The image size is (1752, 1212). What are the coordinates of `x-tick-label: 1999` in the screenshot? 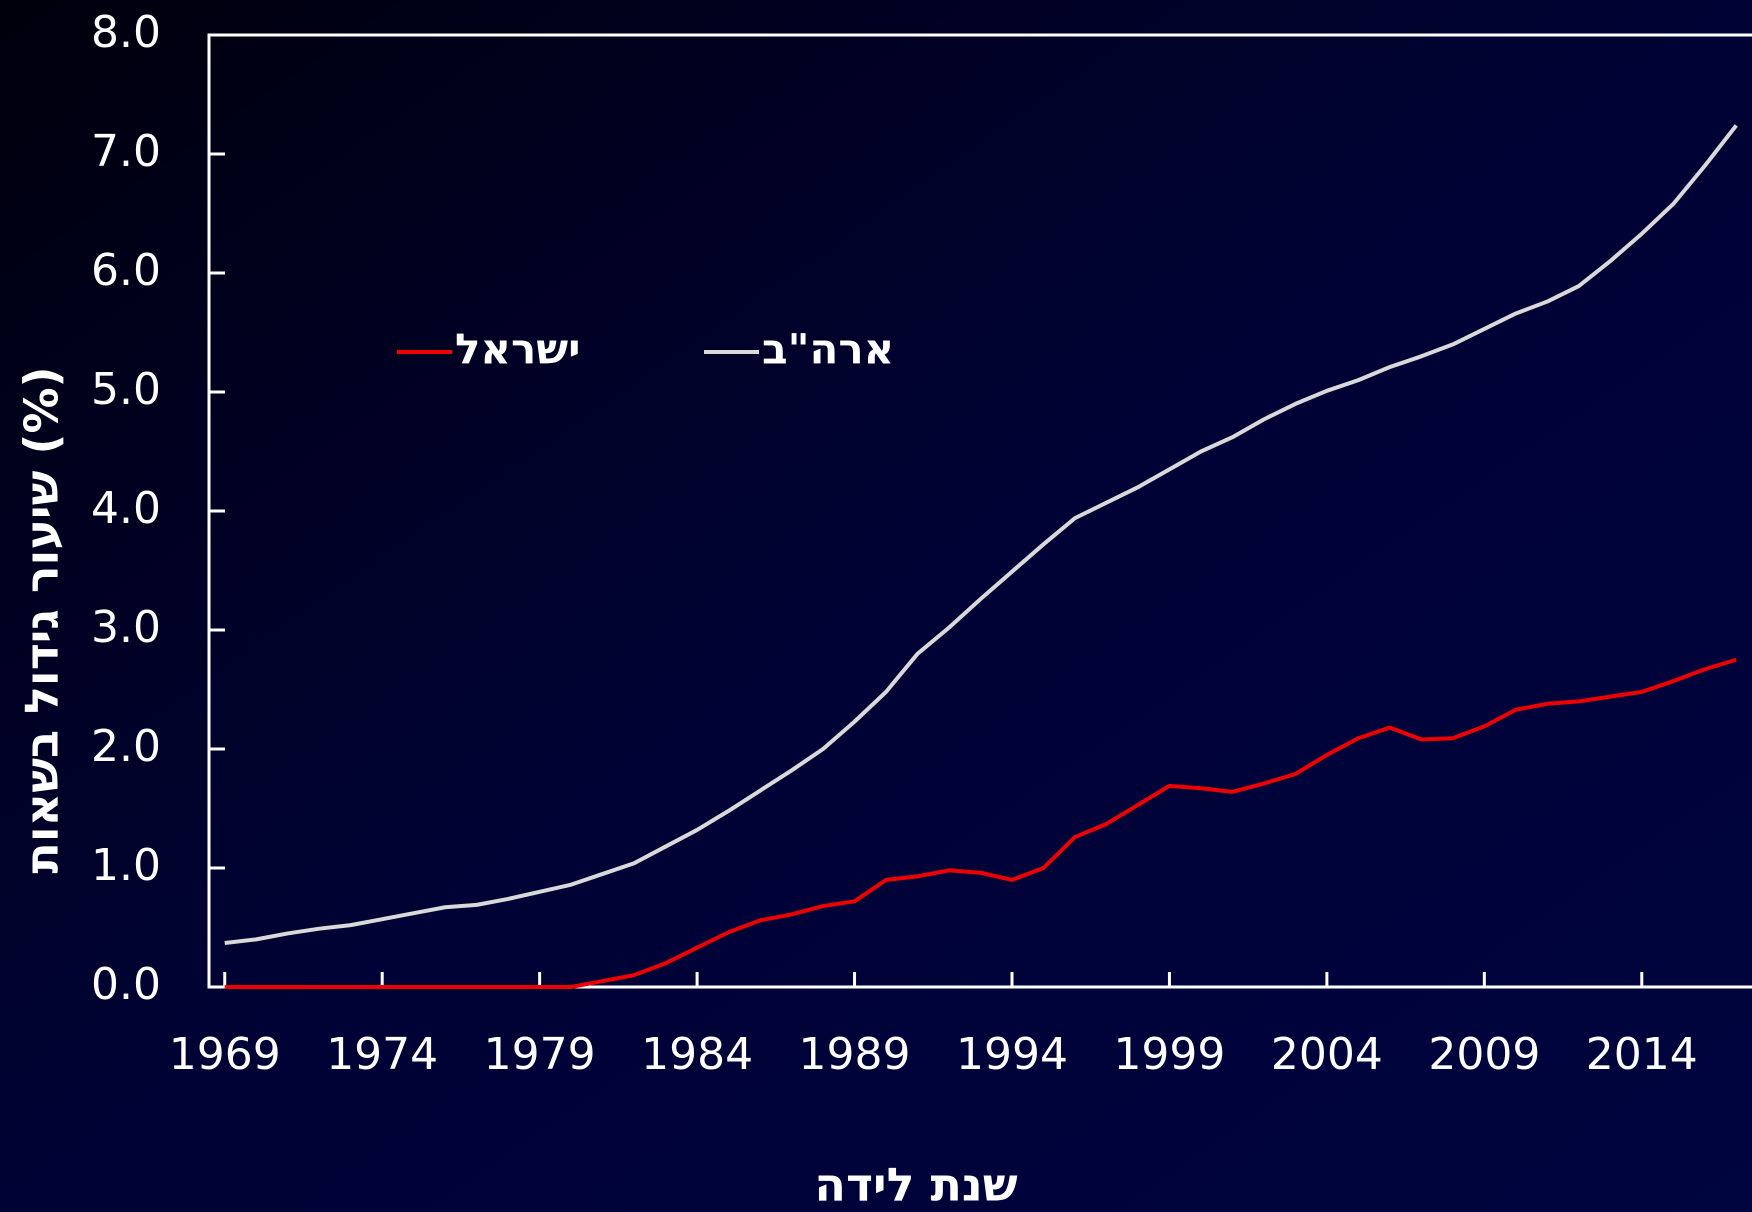 It's located at (1169, 1054).